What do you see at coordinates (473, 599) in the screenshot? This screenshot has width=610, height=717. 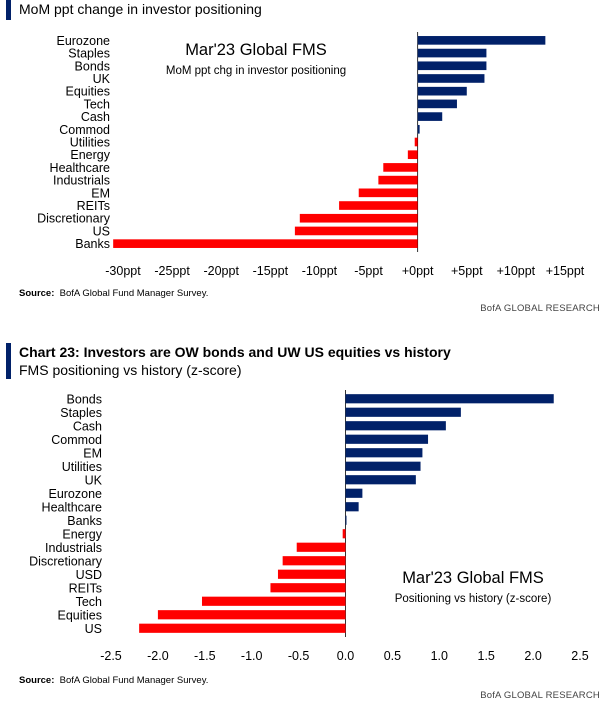 I see `inset-subtitle: Positioning vs history (z-score)` at bounding box center [473, 599].